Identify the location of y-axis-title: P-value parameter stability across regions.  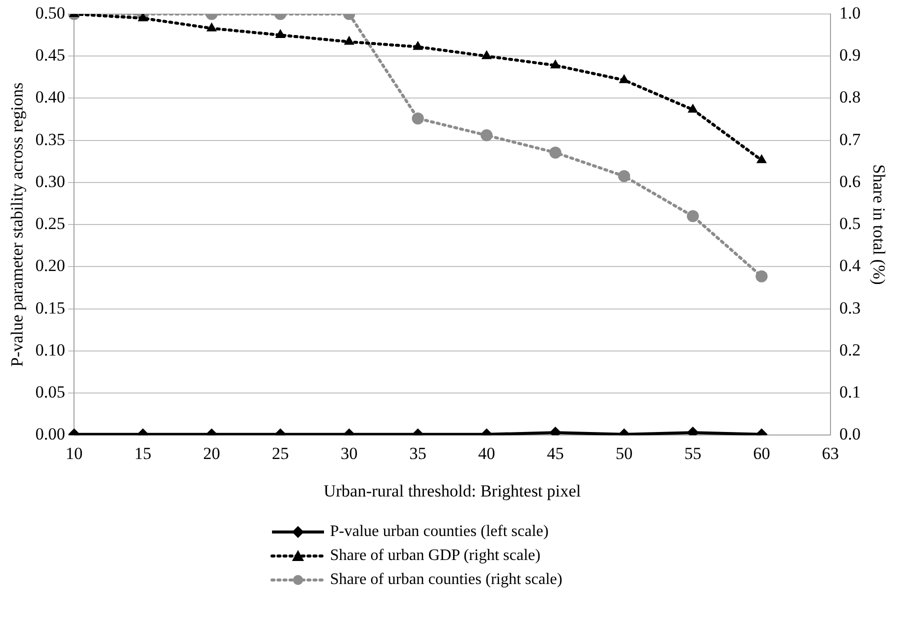
(17, 224).